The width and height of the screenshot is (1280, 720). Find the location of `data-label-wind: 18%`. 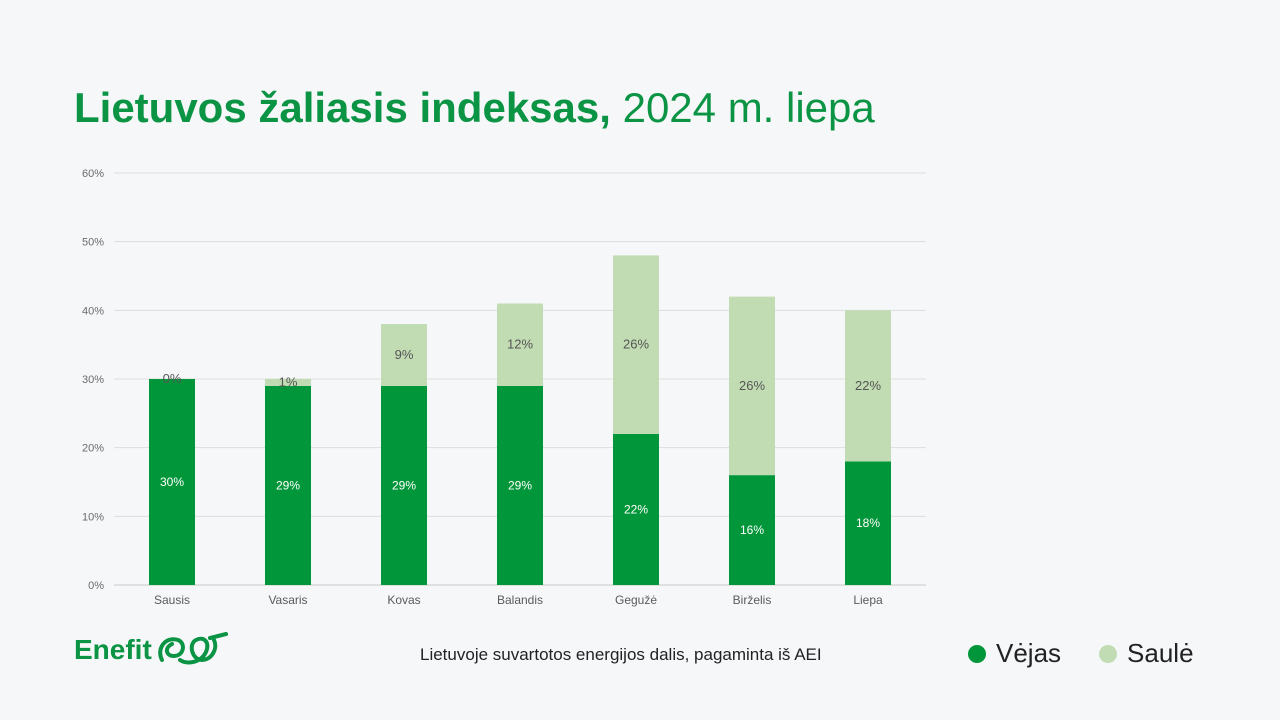

data-label-wind: 18% is located at coordinates (868, 523).